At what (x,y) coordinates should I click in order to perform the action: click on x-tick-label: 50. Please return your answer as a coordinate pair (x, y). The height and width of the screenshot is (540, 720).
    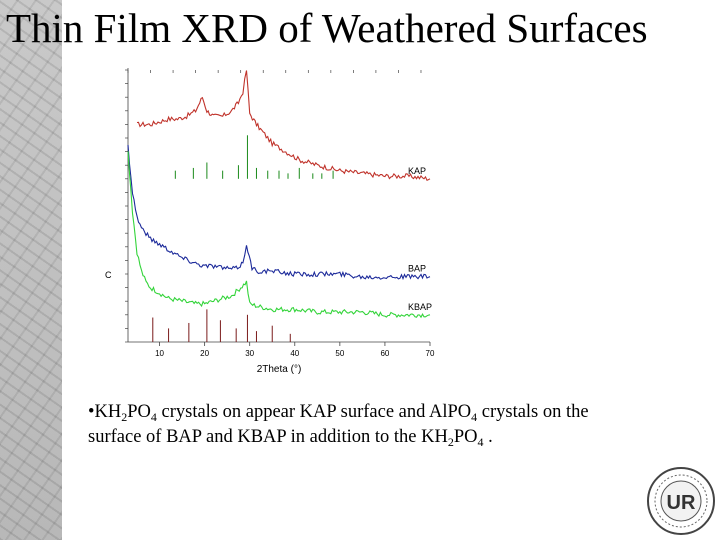
    Looking at the image, I should click on (339, 353).